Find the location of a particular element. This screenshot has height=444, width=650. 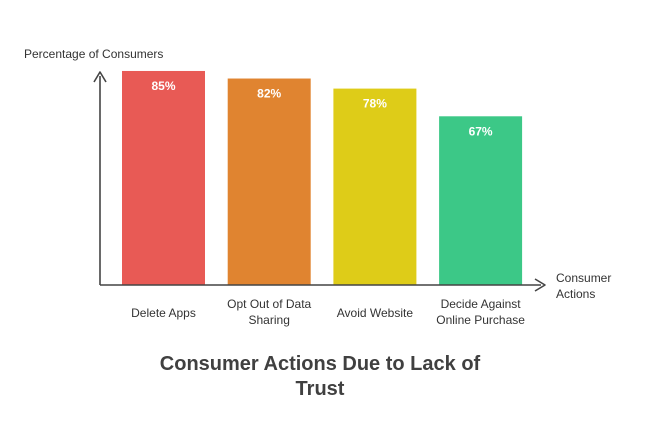

category-label-1: Delete Apps is located at coordinates (163, 313).